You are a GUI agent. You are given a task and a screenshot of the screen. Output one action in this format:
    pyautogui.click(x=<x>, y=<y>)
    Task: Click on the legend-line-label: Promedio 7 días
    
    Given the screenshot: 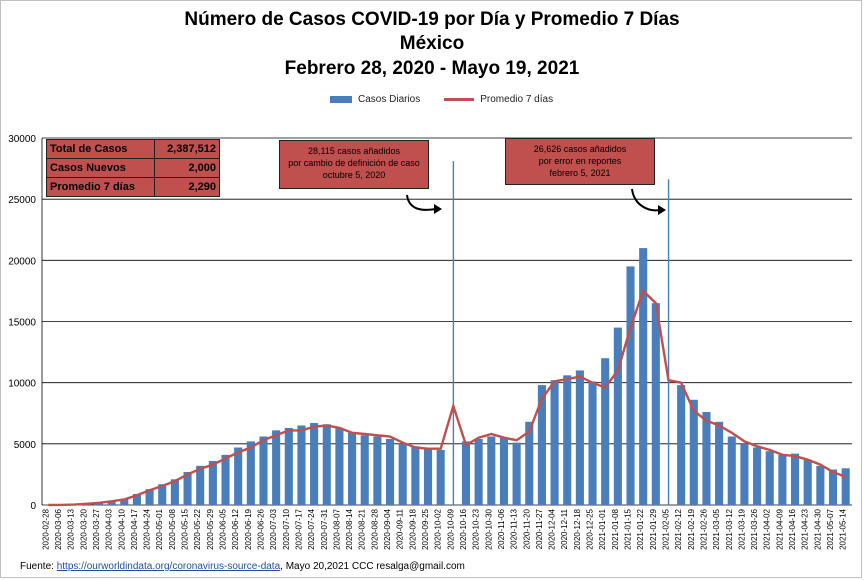 What is the action you would take?
    pyautogui.click(x=517, y=99)
    